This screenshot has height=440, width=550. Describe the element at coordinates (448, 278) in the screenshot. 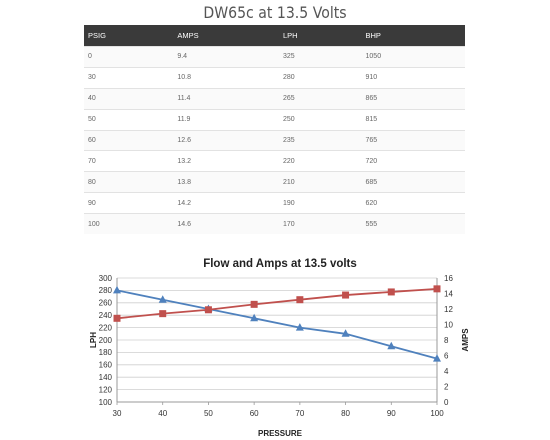

I see `y2-tick-label: 16` at that location.